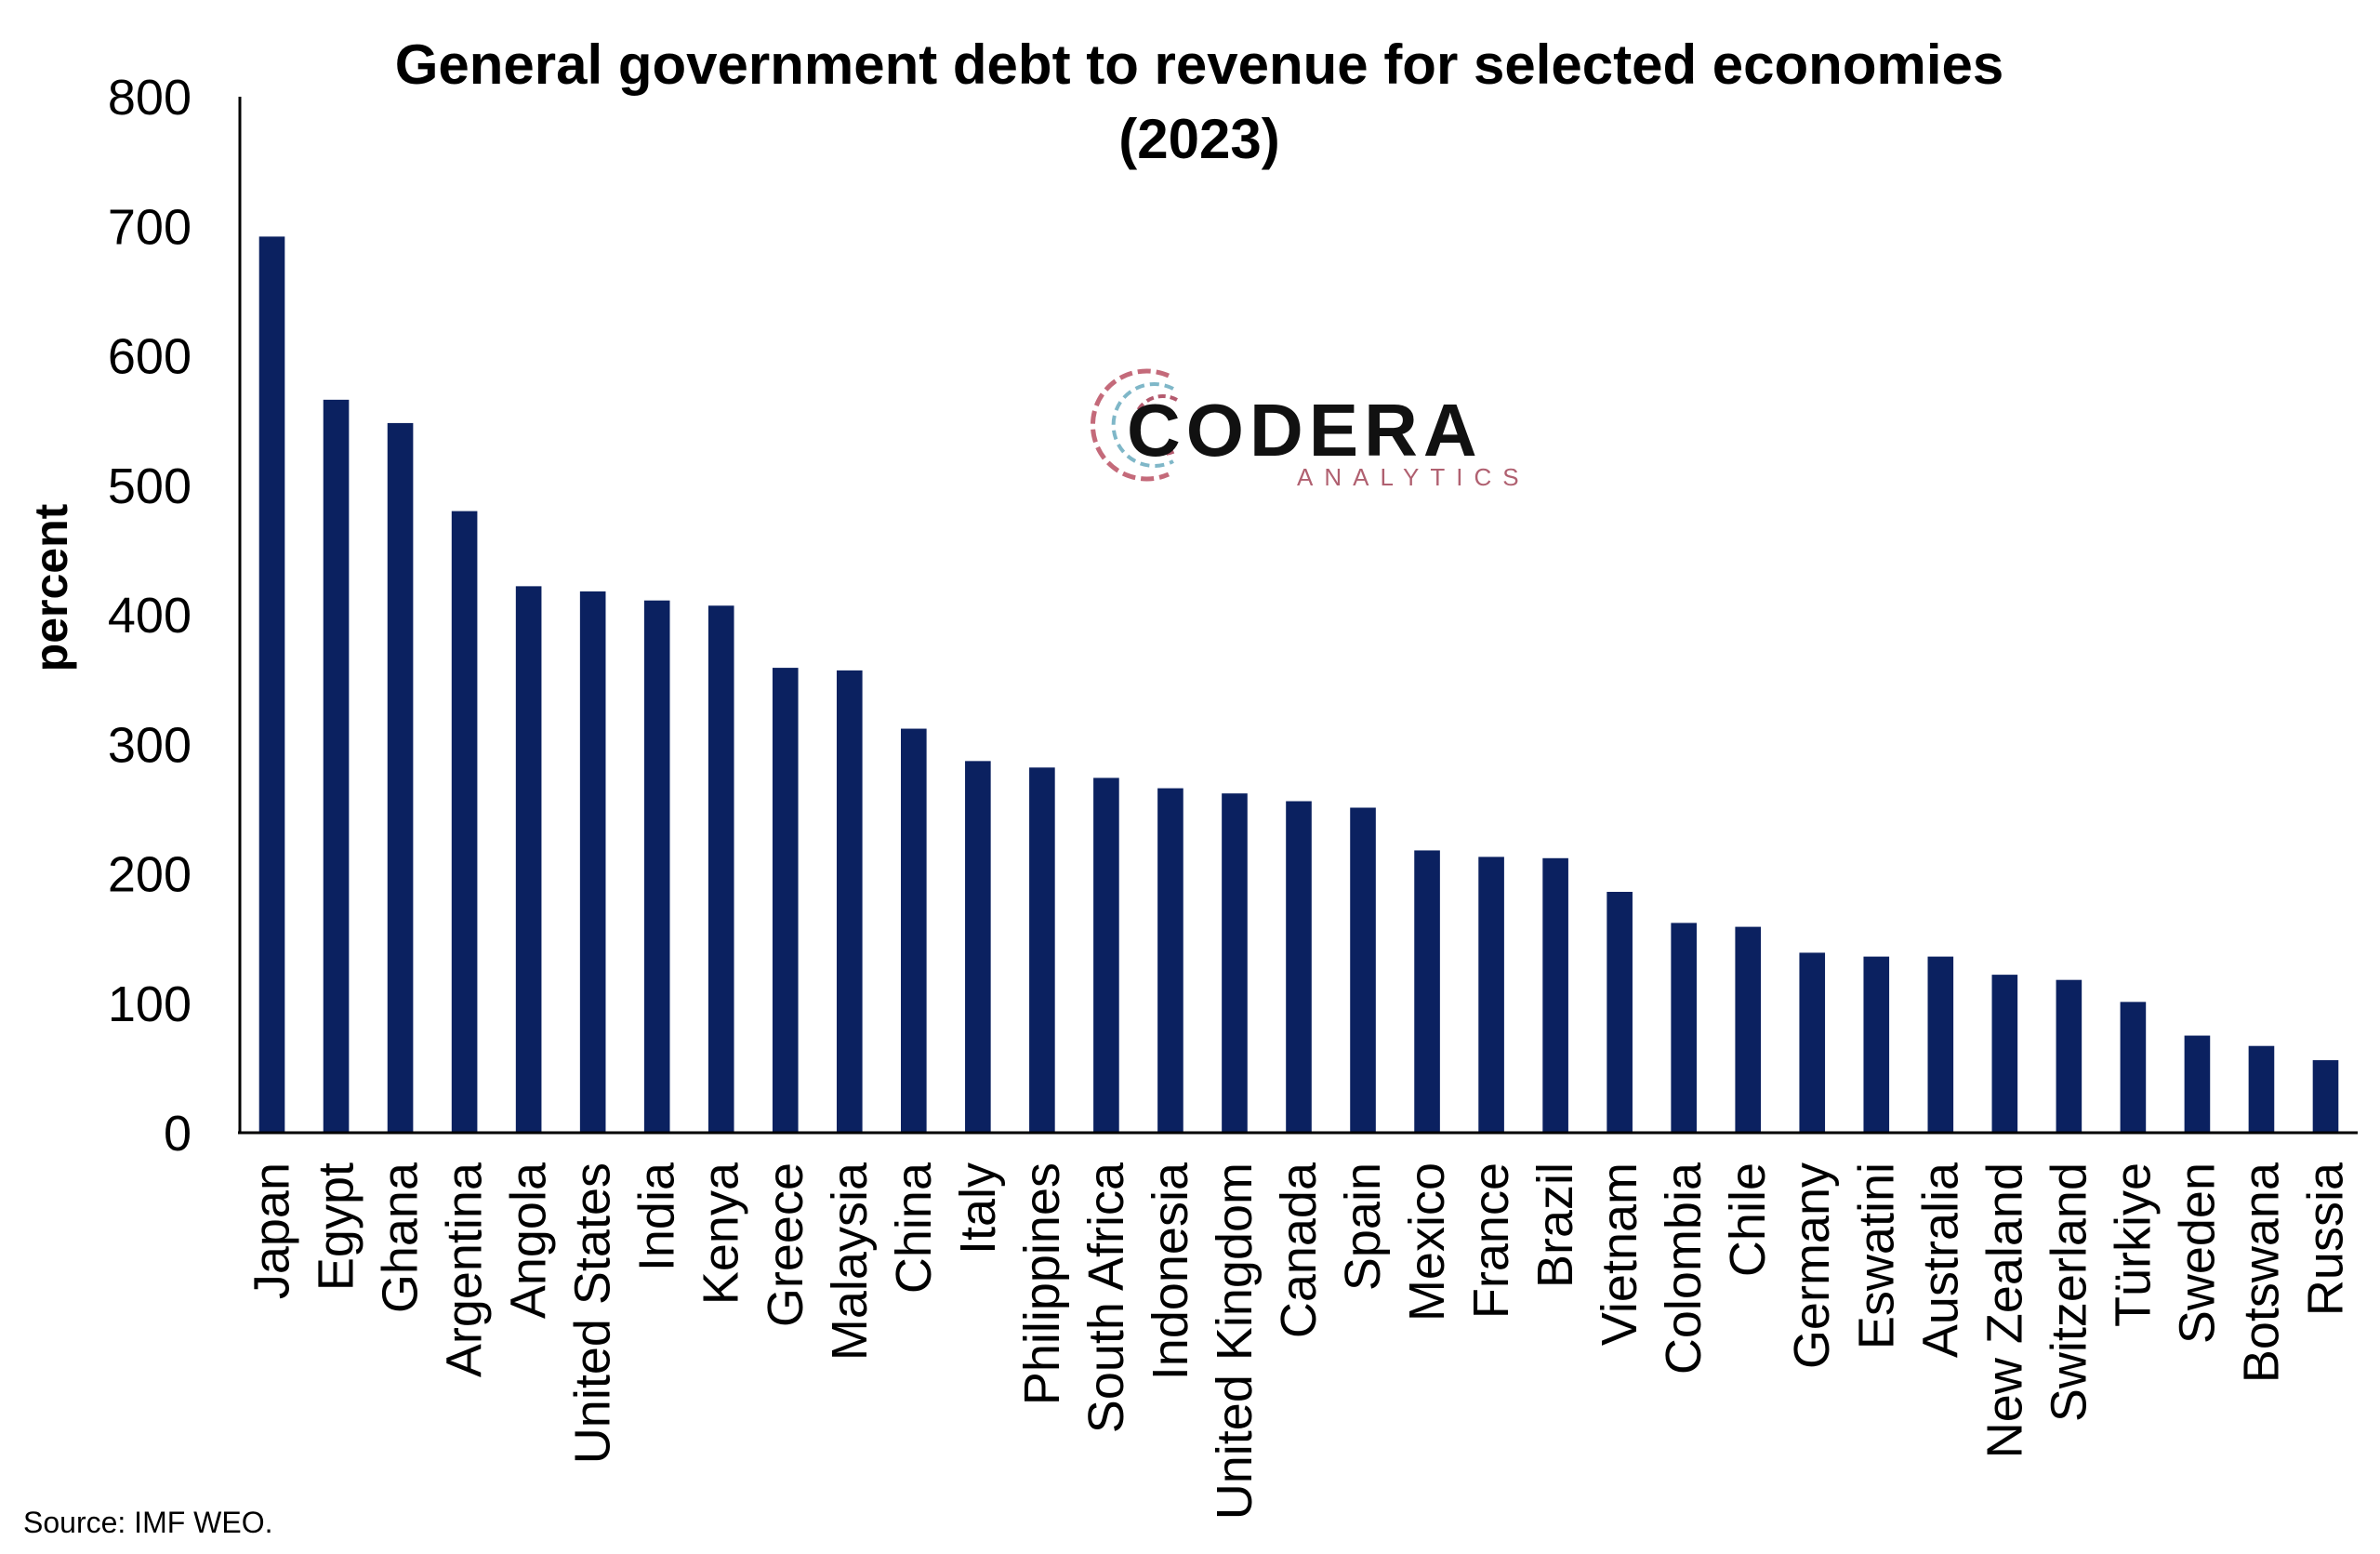 This screenshot has height=1554, width=2380. What do you see at coordinates (1305, 430) in the screenshot?
I see `logo-wordmark: CODERA` at bounding box center [1305, 430].